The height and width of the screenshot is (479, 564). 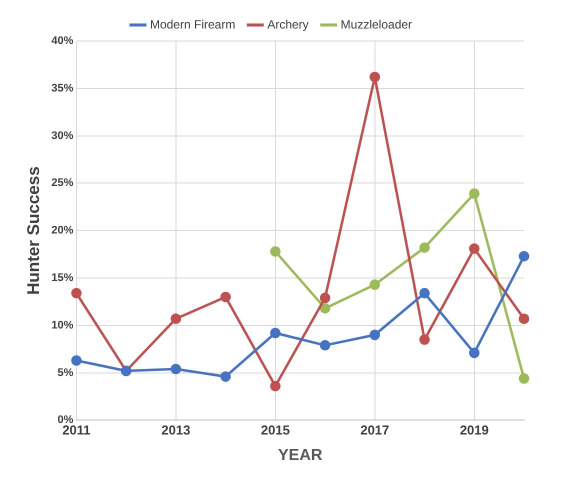 What do you see at coordinates (300, 455) in the screenshot?
I see `x-axis-title: YEAR` at bounding box center [300, 455].